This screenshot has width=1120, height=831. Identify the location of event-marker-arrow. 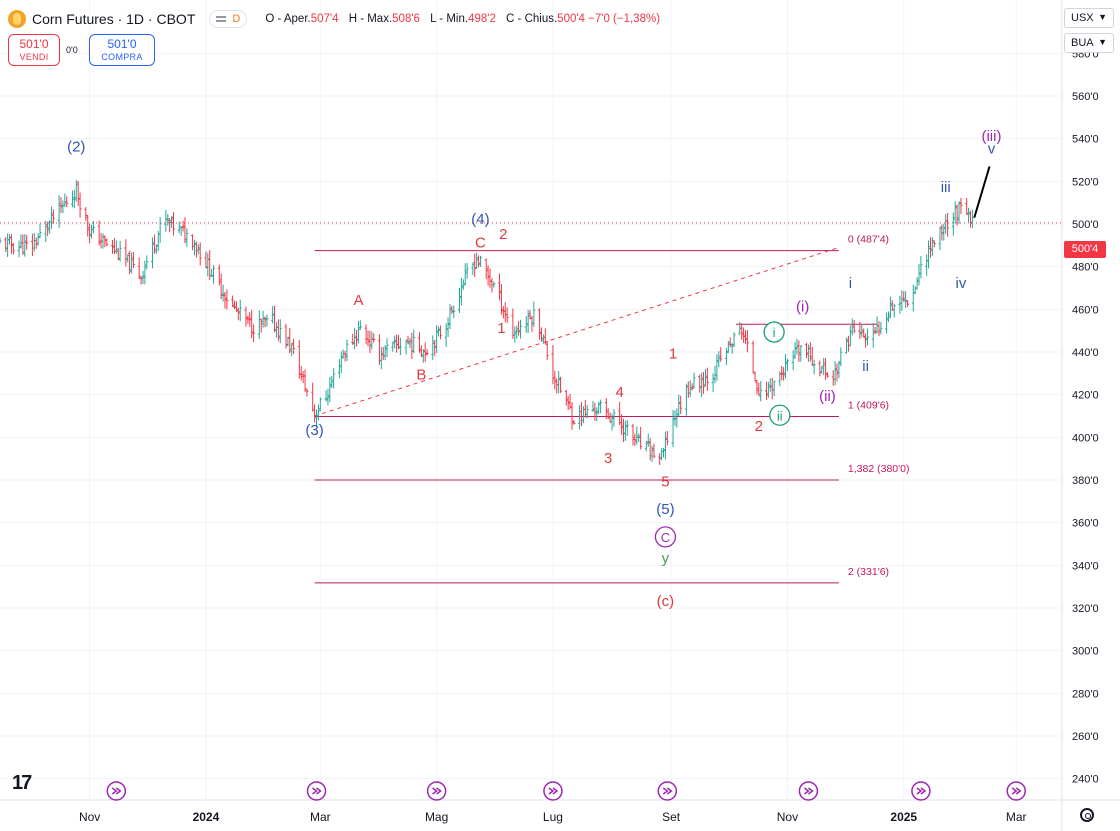
(1016, 791).